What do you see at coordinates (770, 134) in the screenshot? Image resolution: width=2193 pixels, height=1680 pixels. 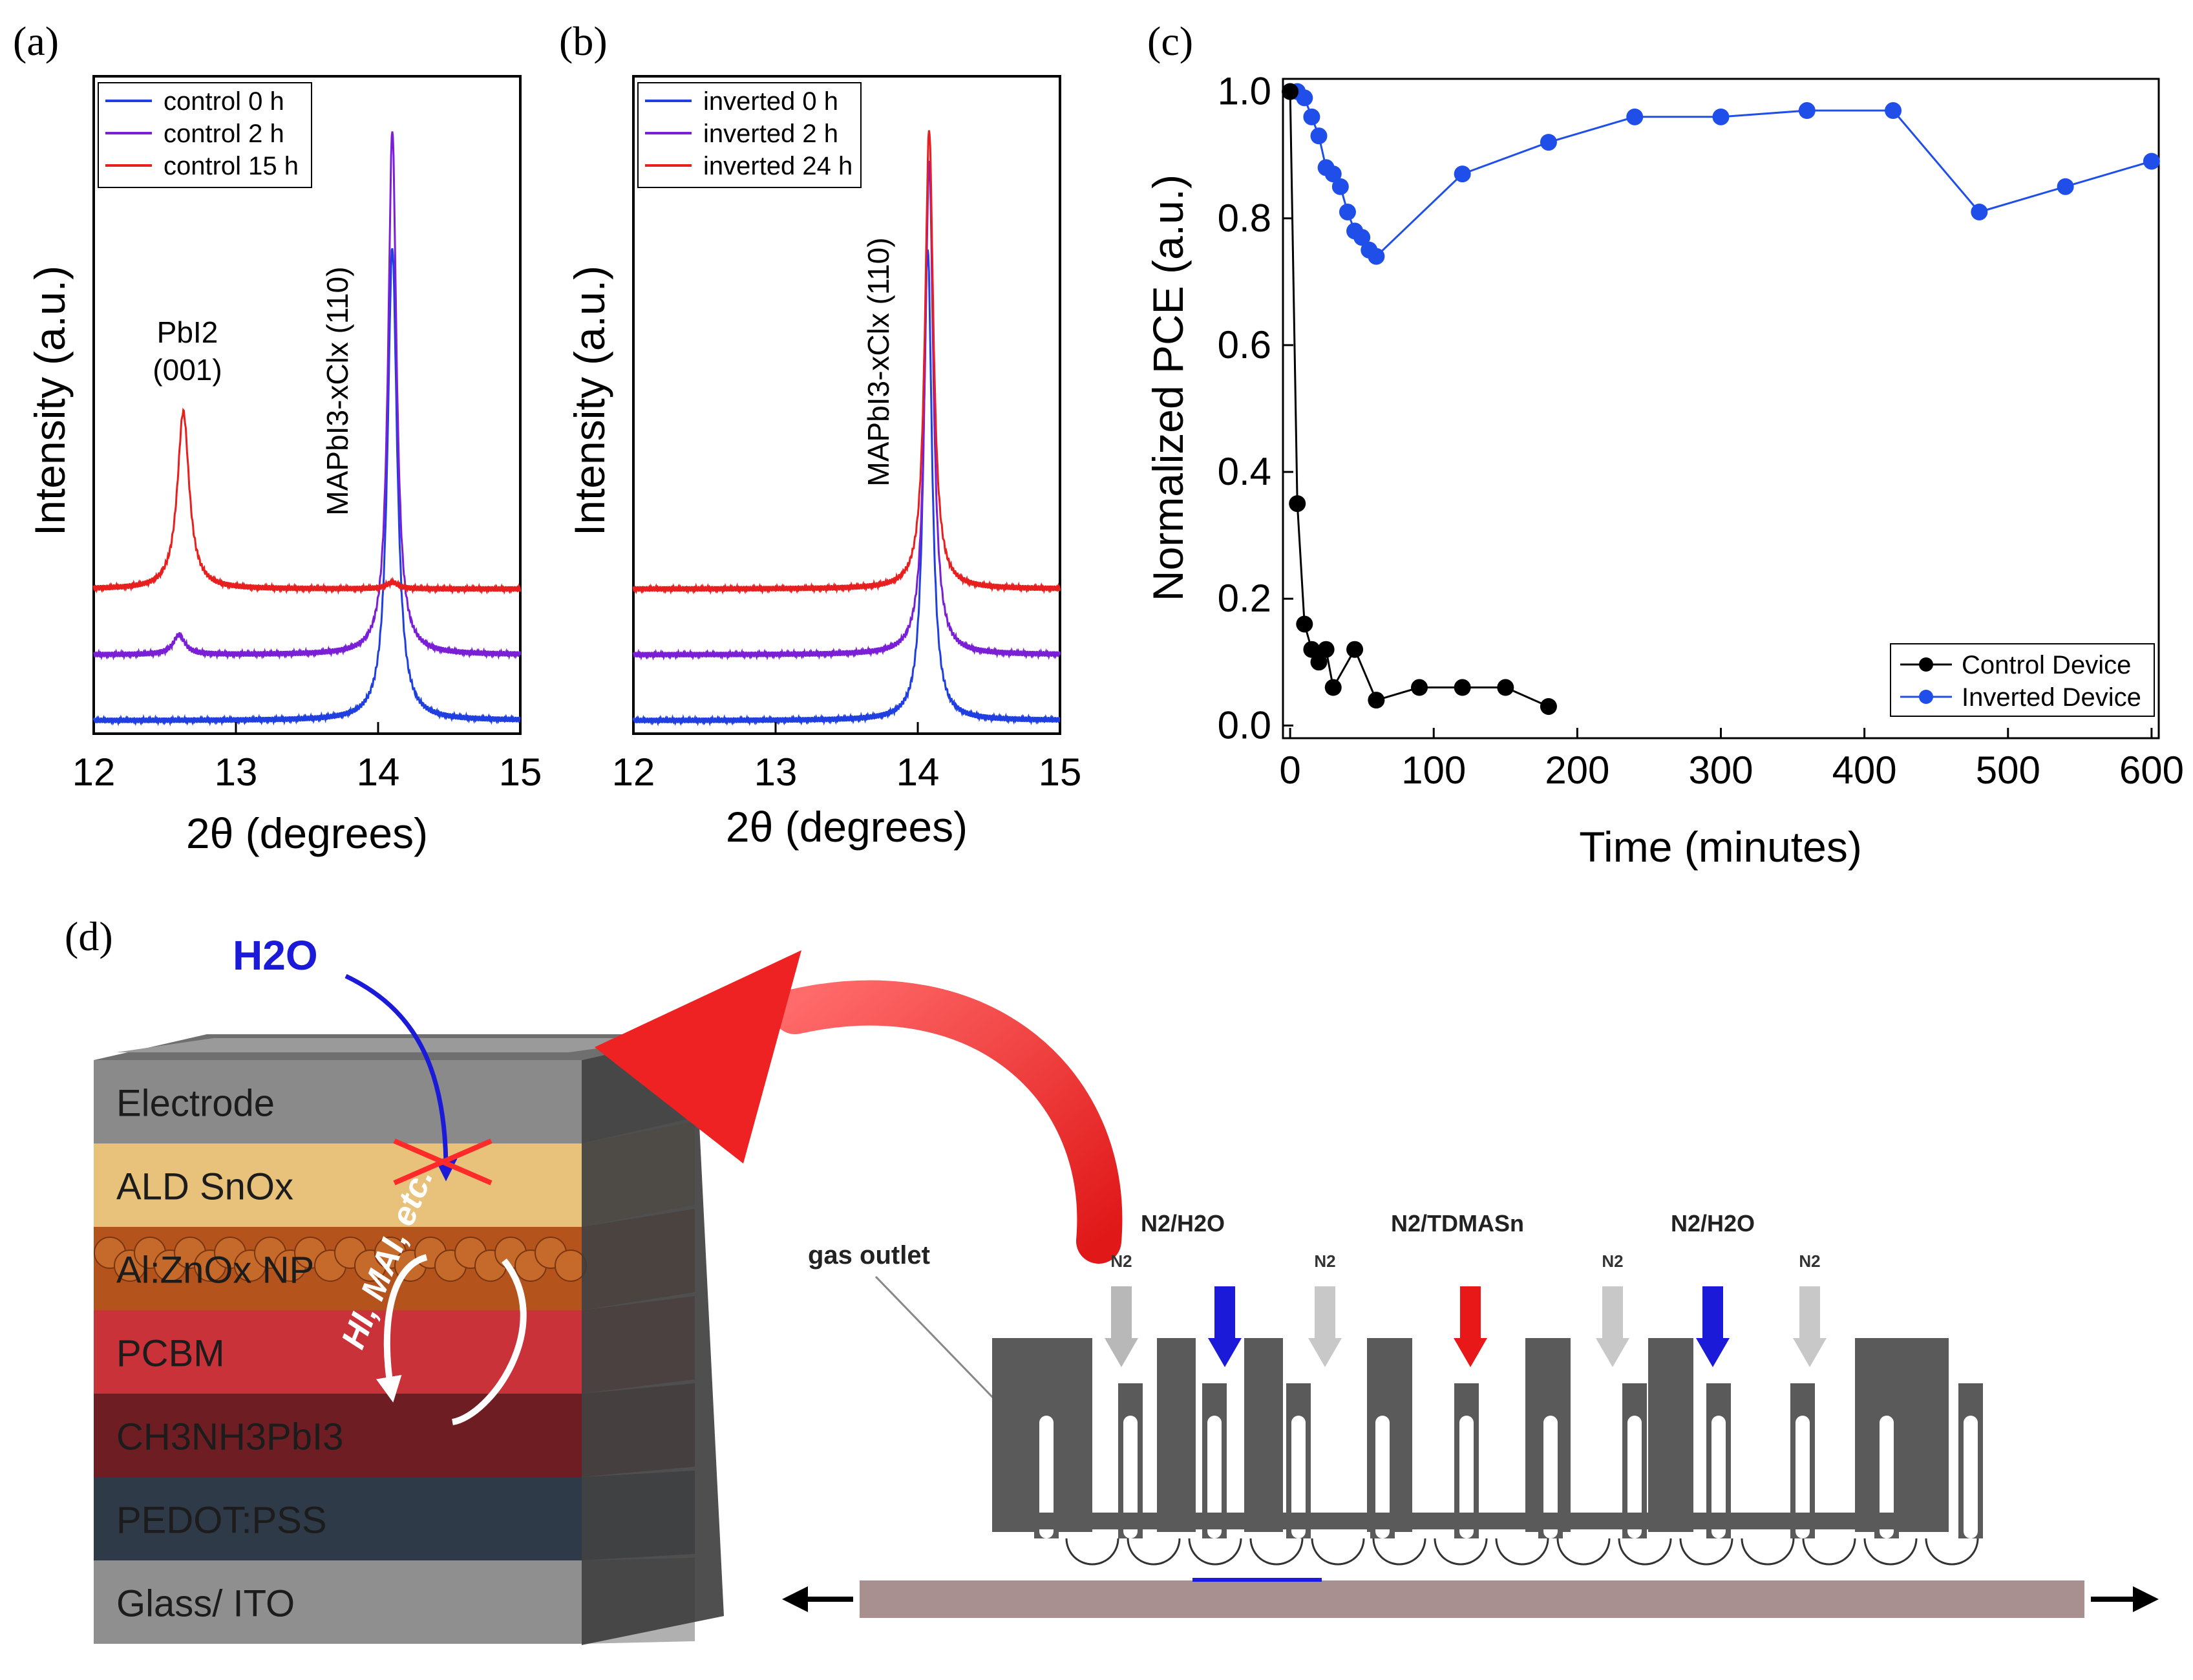 I see `chartb-legend-label: inverted 2 h` at bounding box center [770, 134].